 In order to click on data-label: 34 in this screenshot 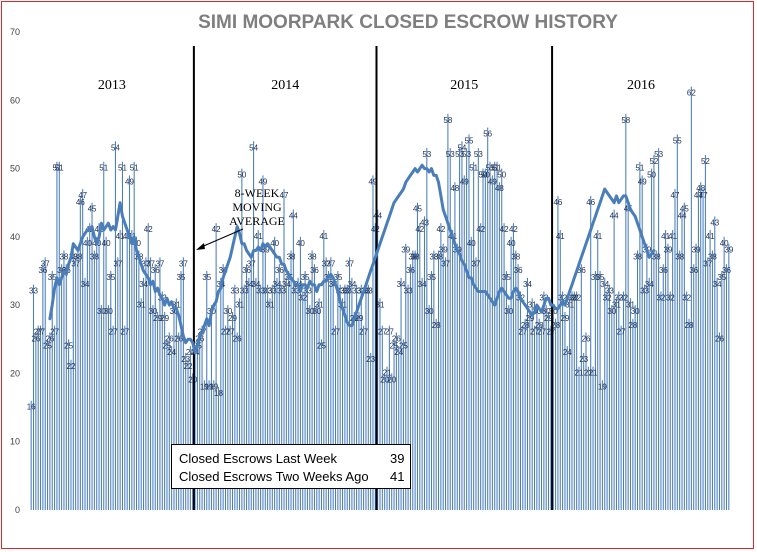, I will do `click(85, 284)`.